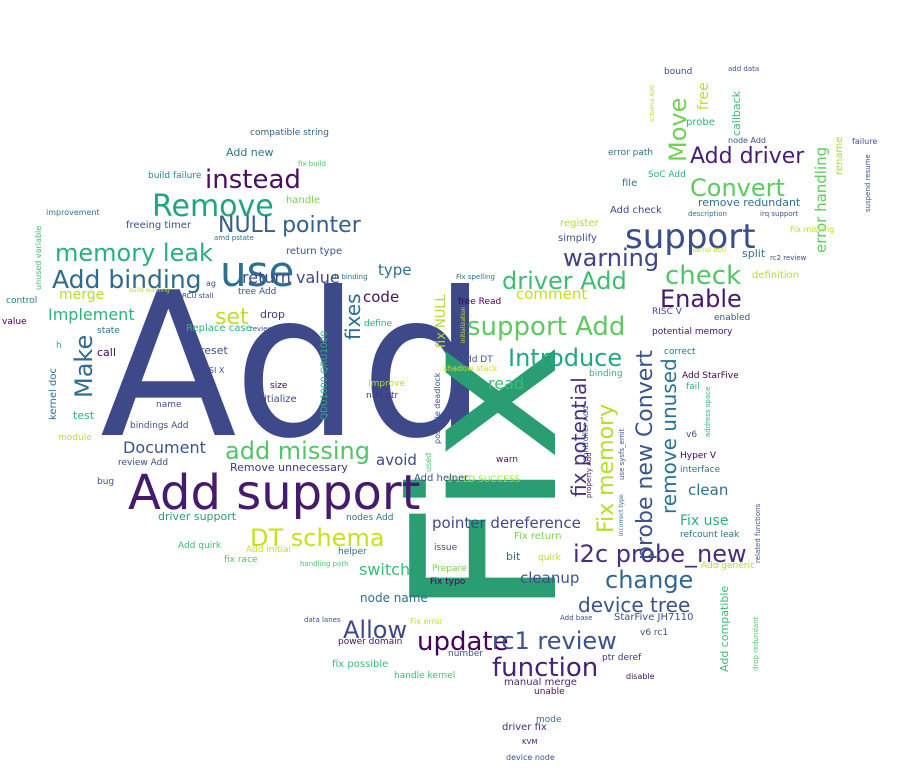  What do you see at coordinates (622, 454) in the screenshot?
I see `word-use-sysfs-emit: use sysfs_emit` at bounding box center [622, 454].